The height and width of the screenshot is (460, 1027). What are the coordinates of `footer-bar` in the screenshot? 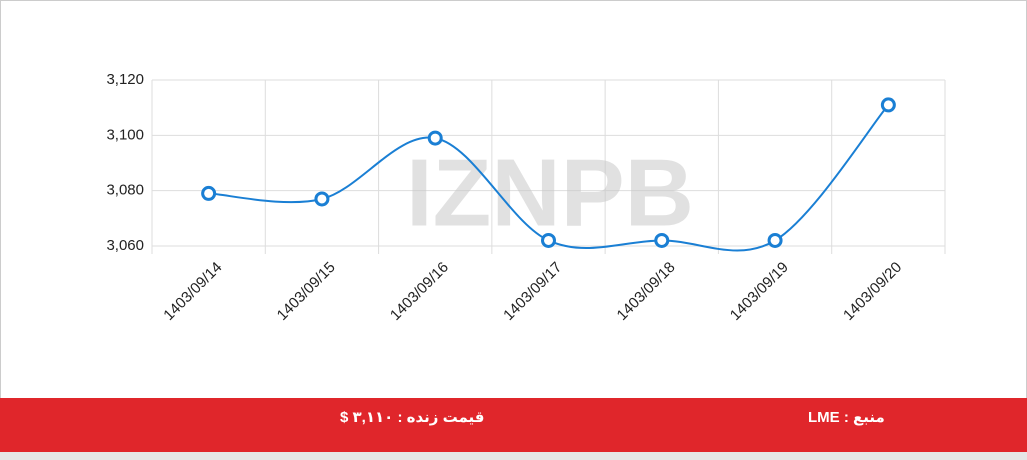 It's located at (513, 425).